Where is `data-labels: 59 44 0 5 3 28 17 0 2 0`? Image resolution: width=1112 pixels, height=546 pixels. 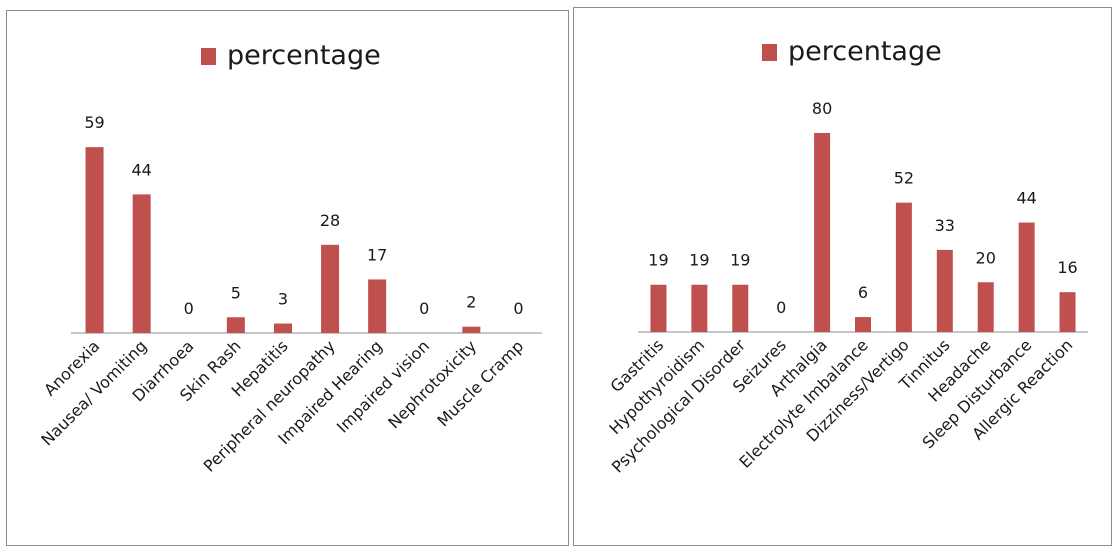 data-labels: 59 44 0 5 3 28 17 0 2 0 is located at coordinates (303, 215).